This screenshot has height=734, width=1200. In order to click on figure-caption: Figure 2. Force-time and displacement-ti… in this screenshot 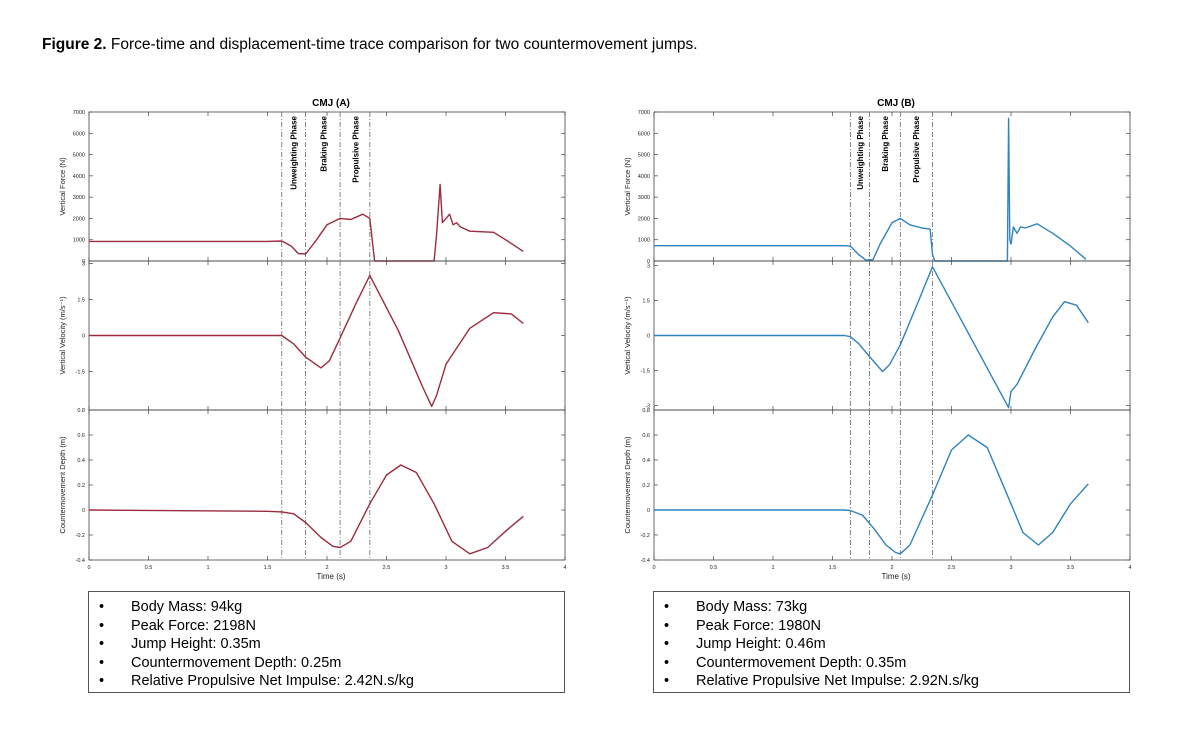, I will do `click(370, 45)`.